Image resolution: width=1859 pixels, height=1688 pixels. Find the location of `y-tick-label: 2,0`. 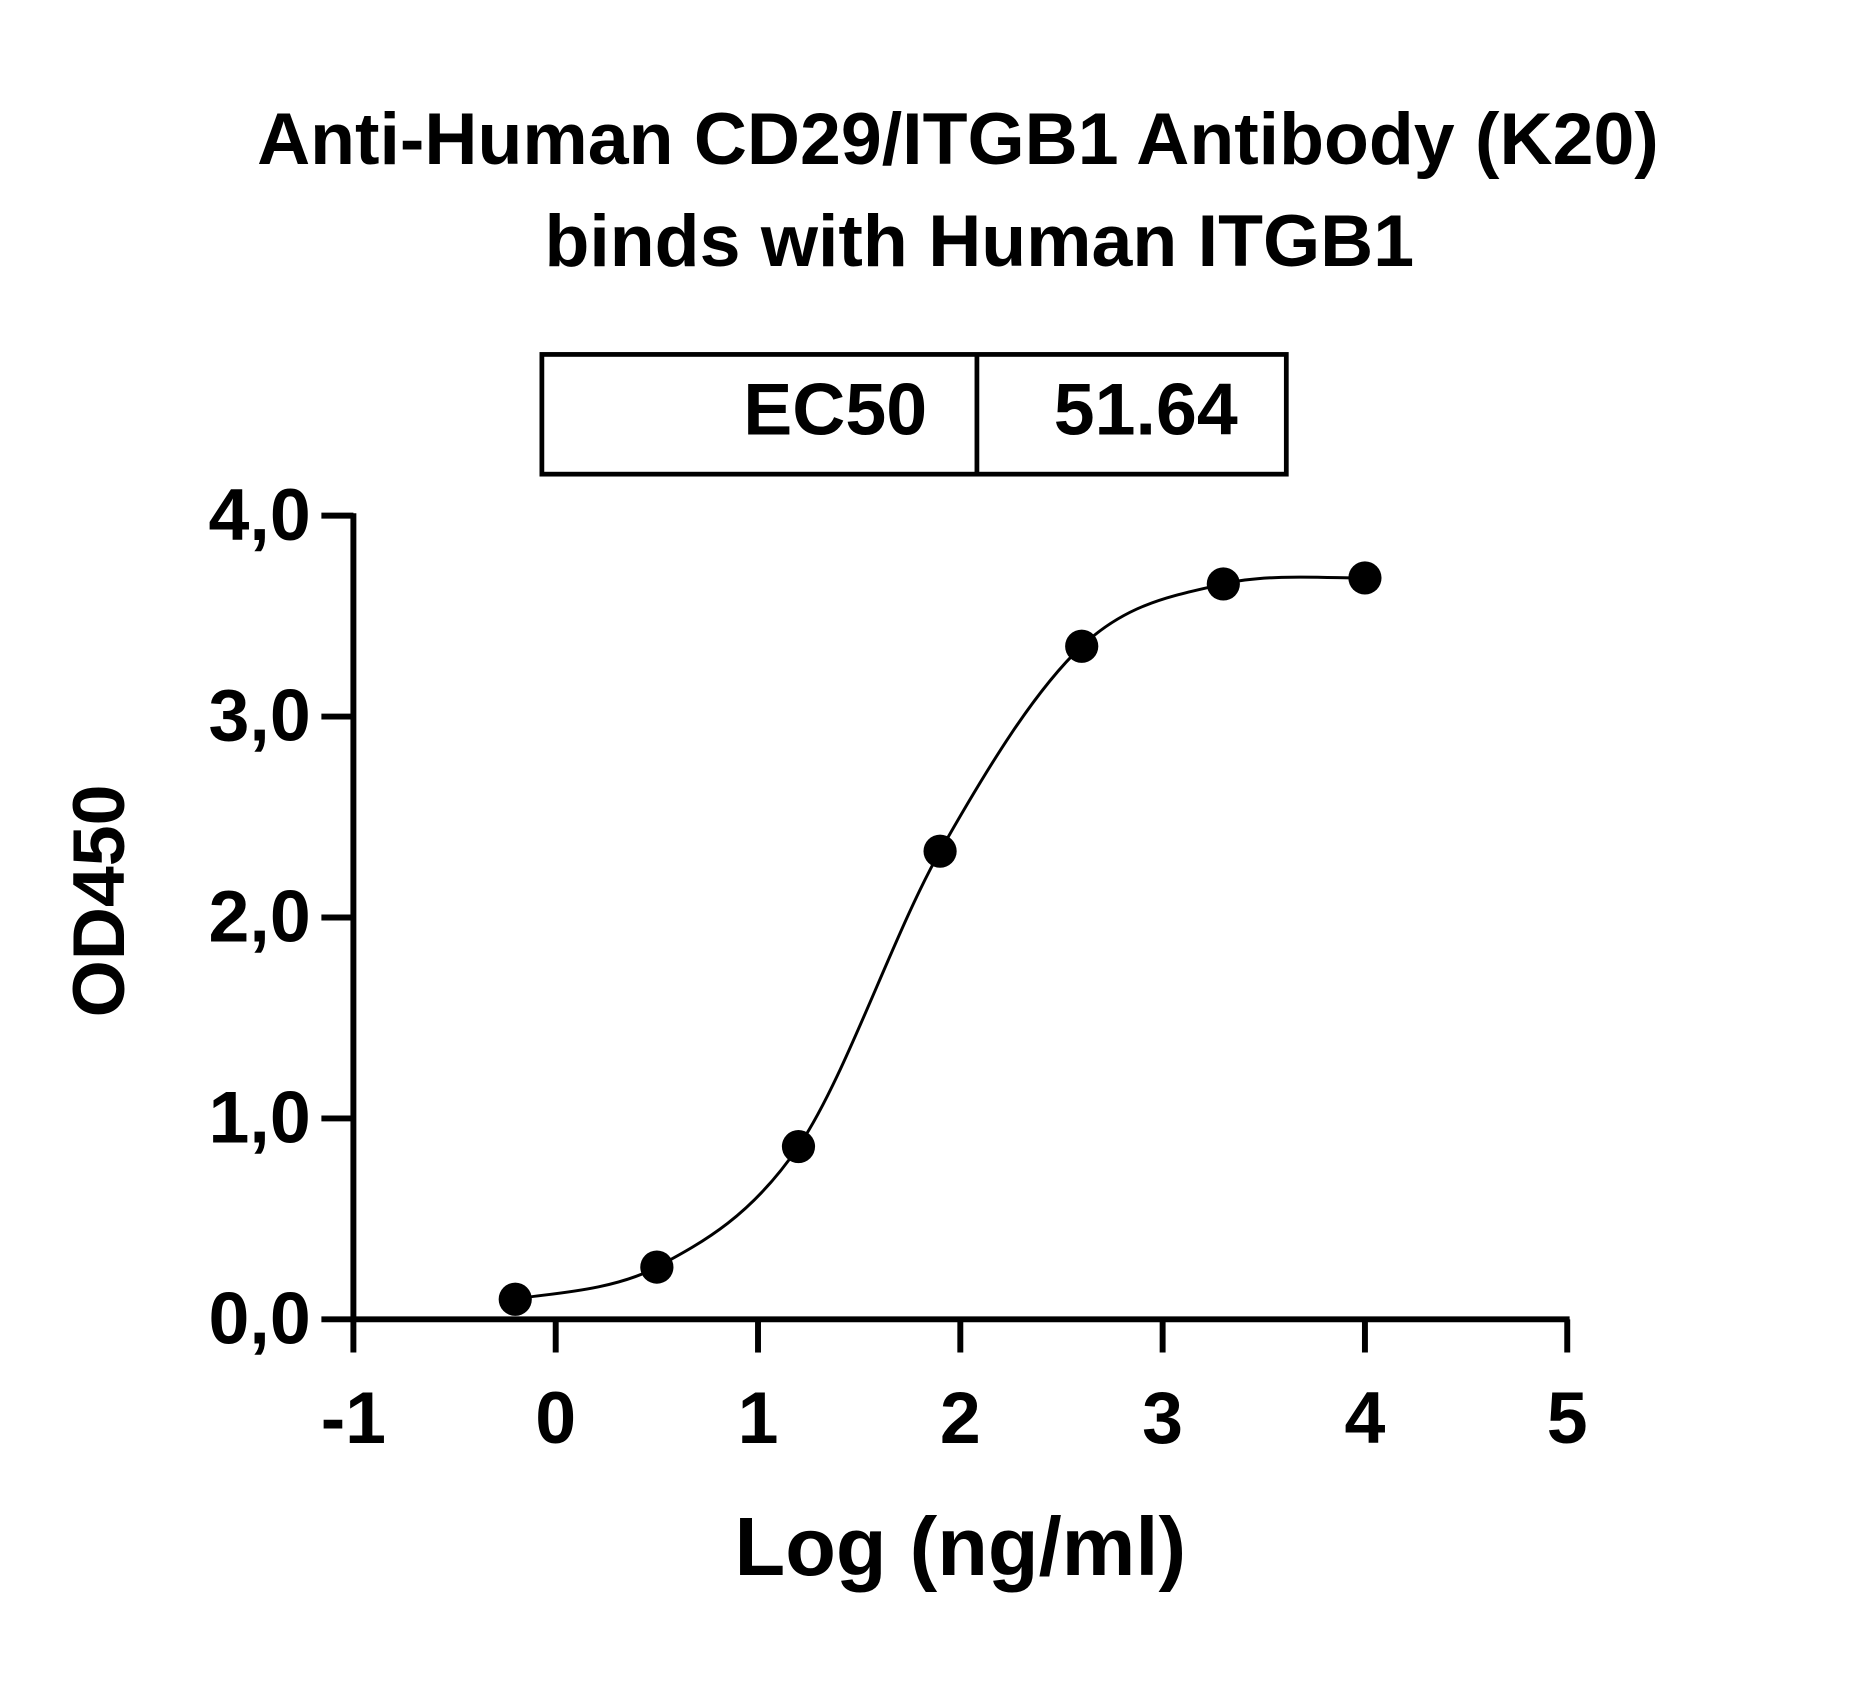

y-tick-label: 2,0 is located at coordinates (260, 916).